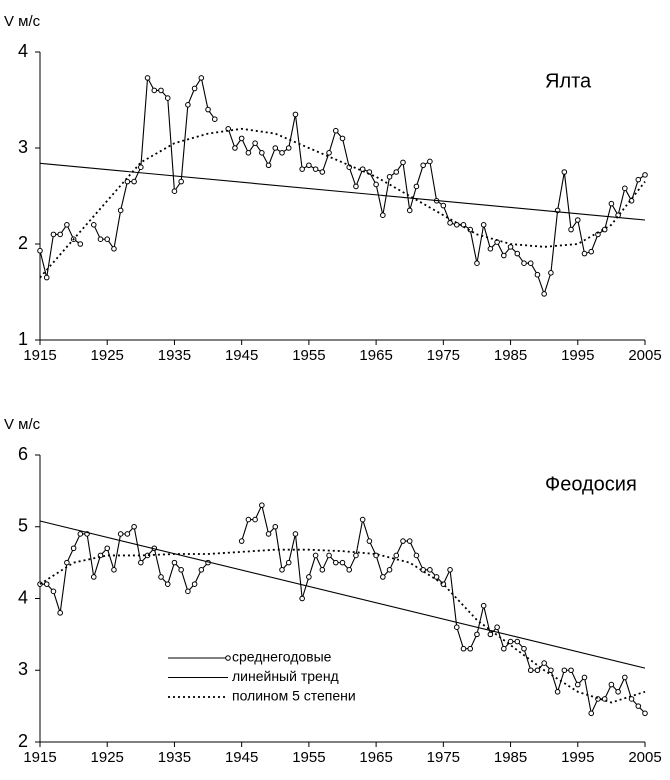  I want to click on x-tick-label: 1935, so click(174, 757).